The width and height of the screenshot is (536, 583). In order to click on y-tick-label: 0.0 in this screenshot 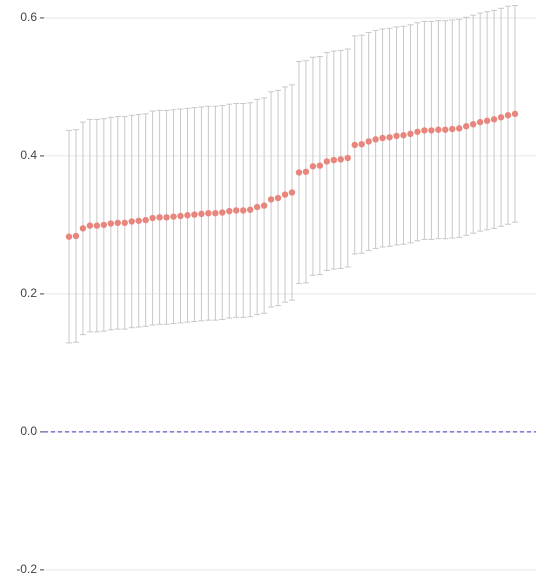, I will do `click(28, 431)`.